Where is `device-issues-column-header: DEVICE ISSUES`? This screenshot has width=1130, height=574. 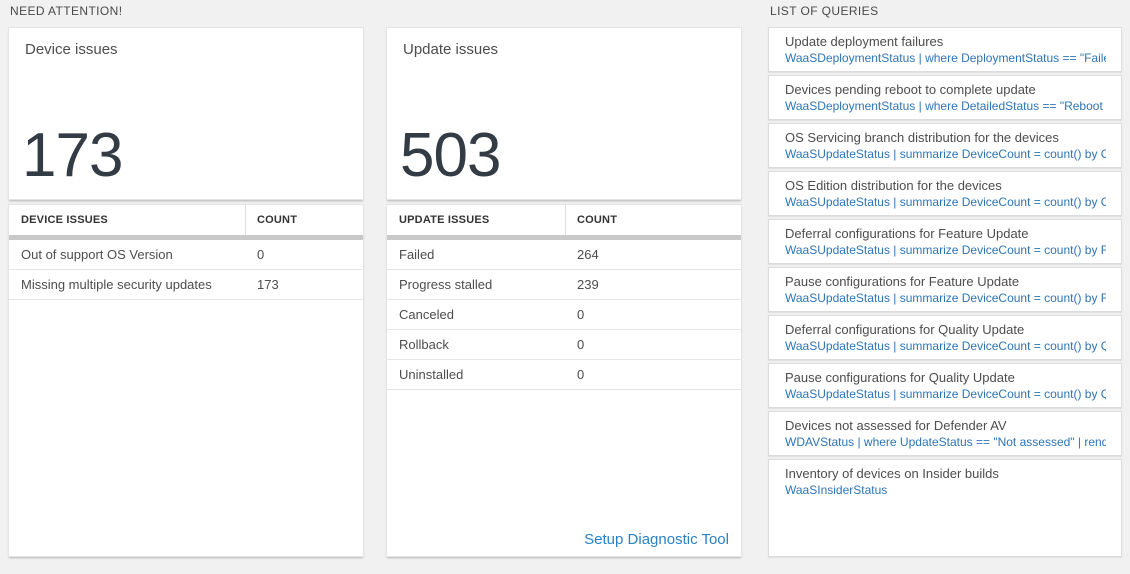
device-issues-column-header: DEVICE ISSUES is located at coordinates (127, 220).